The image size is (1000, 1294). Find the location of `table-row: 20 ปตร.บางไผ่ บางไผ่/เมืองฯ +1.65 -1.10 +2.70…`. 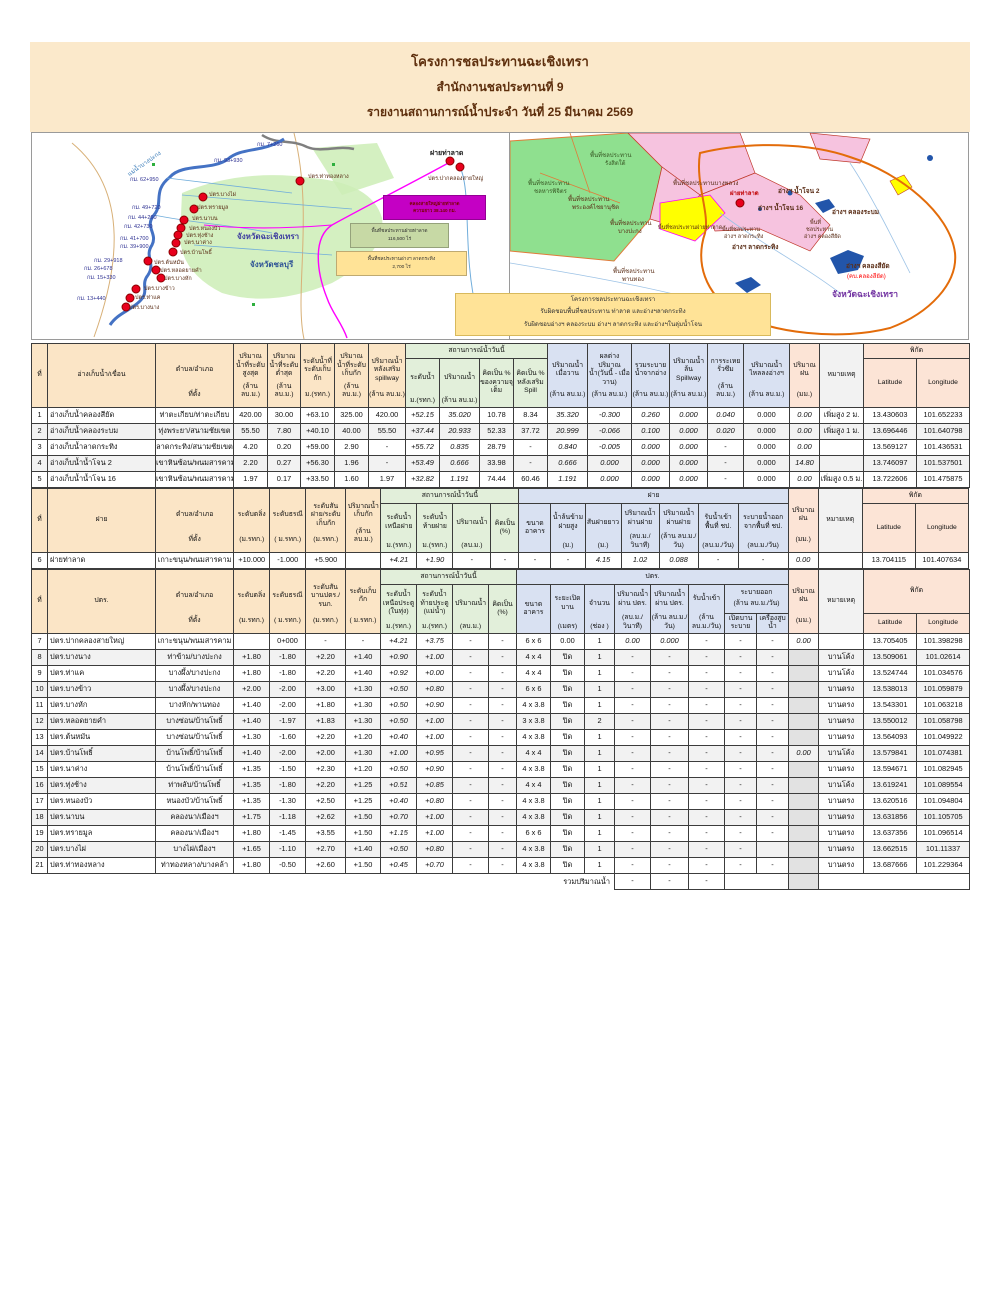

table-row: 20 ปตร.บางไผ่ บางไผ่/เมืองฯ +1.65 -1.10 +2.70… is located at coordinates (501, 849).